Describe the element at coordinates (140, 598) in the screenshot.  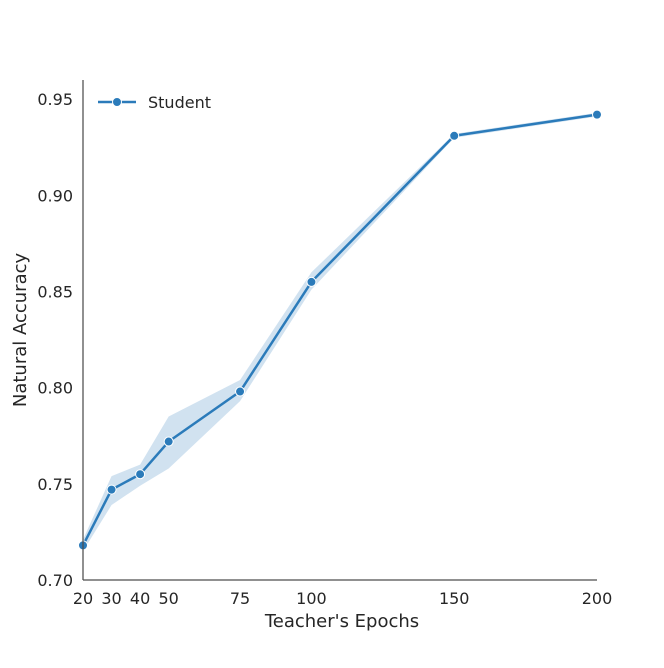
I see `x-tick-label-40: 40` at that location.